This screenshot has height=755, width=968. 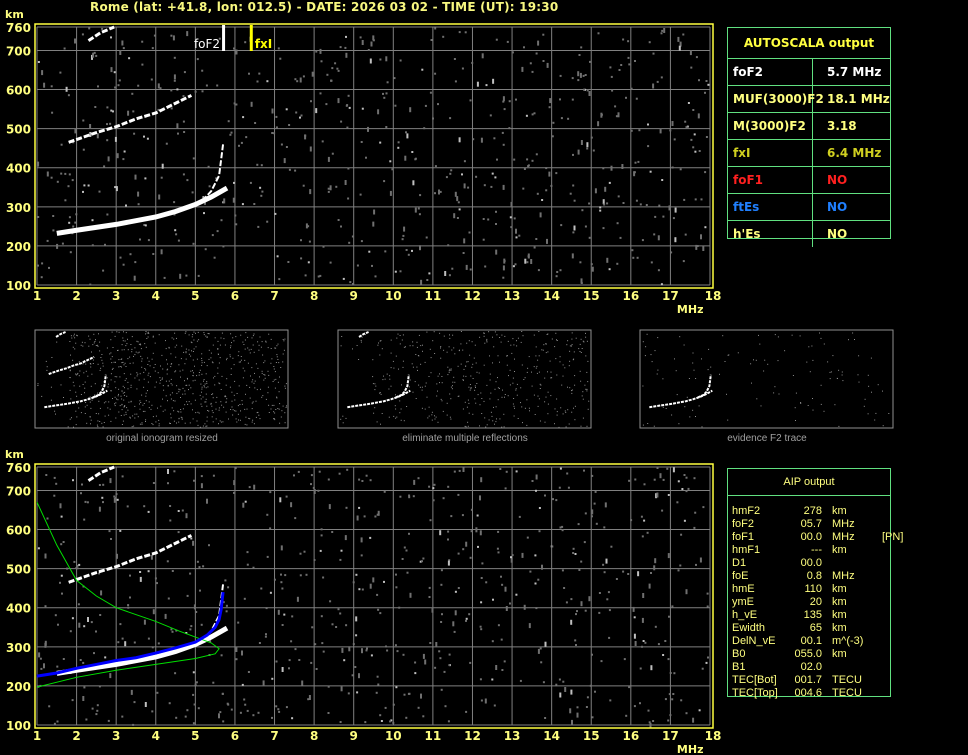 I want to click on aip-value: 004.6, so click(x=808, y=693).